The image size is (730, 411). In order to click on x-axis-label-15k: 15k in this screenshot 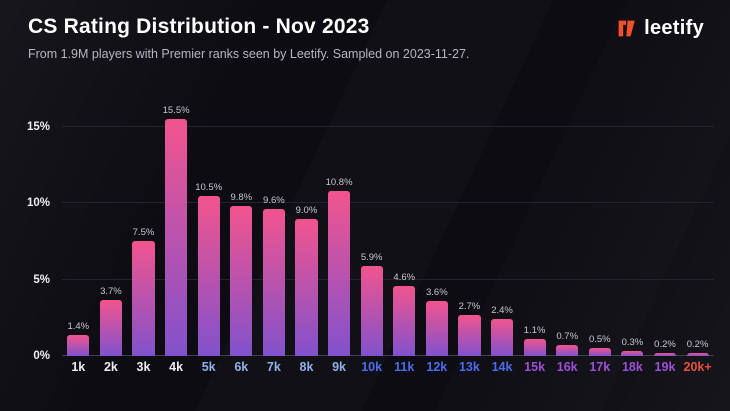, I will do `click(535, 367)`.